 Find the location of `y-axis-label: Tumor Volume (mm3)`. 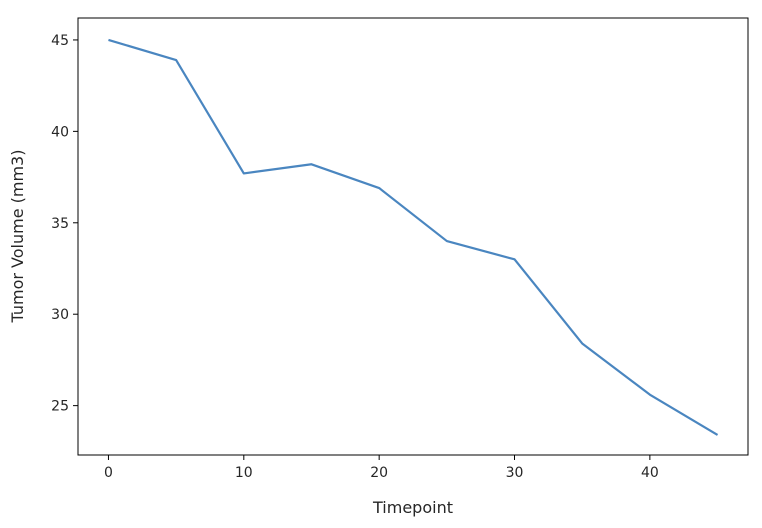

y-axis-label: Tumor Volume (mm3) is located at coordinates (17, 237).